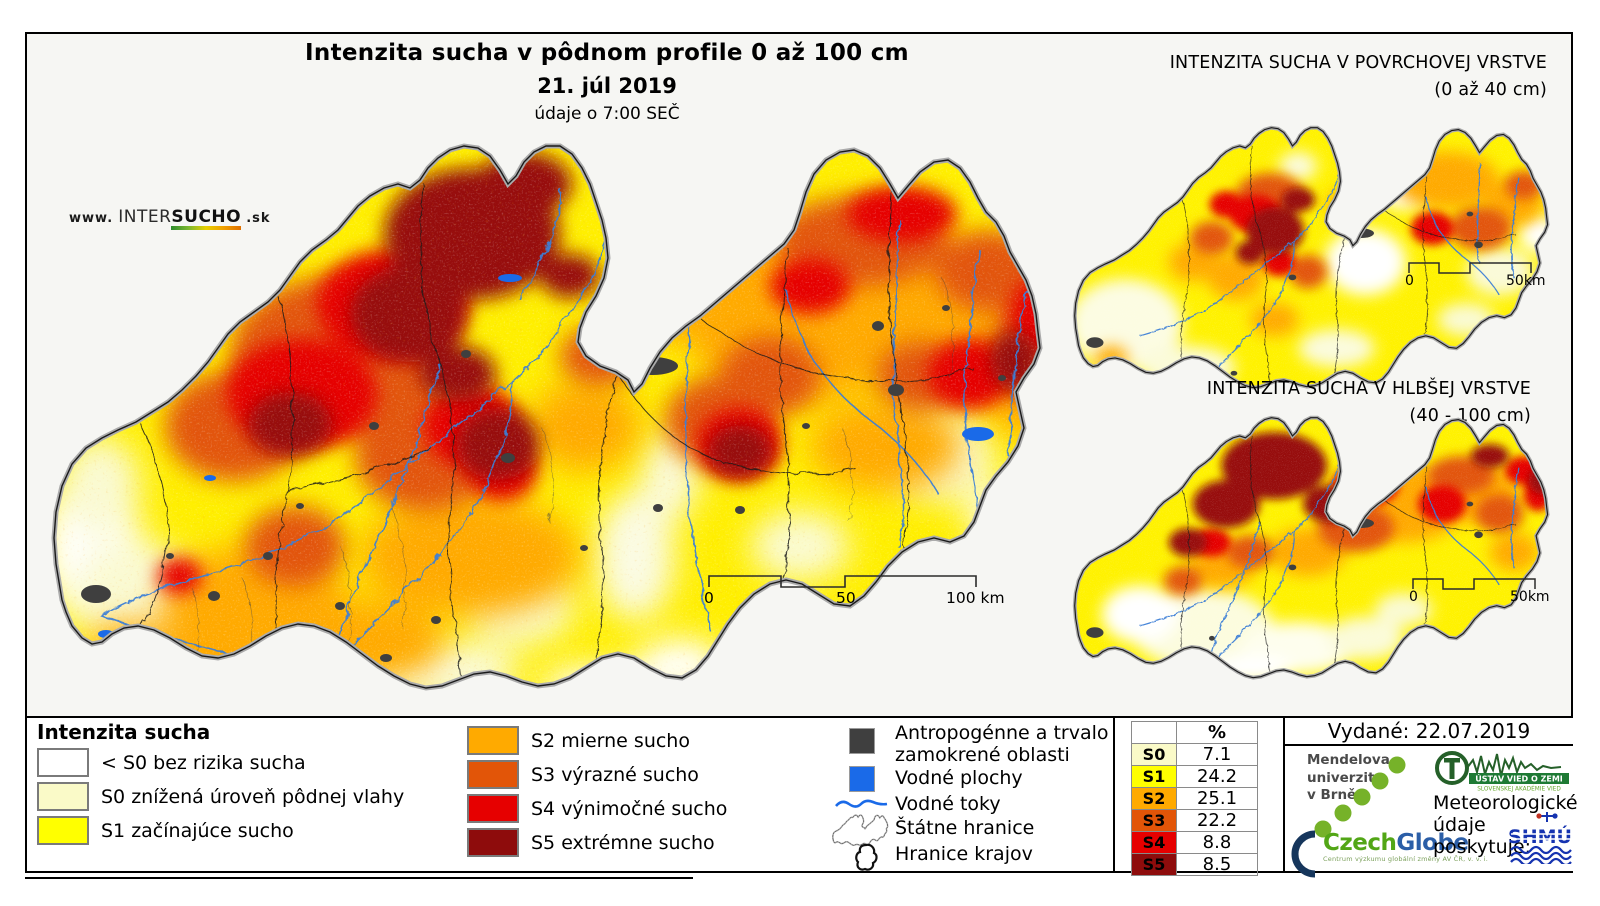 This screenshot has height=906, width=1600. I want to click on deep-drought-map, so click(1311, 547).